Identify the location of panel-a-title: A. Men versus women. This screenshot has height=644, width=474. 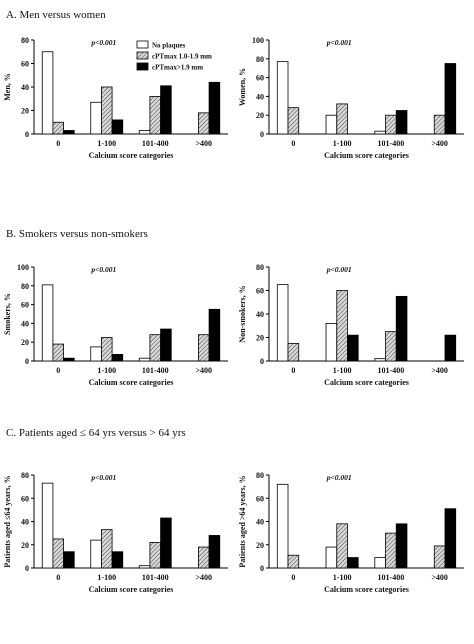
(56, 15).